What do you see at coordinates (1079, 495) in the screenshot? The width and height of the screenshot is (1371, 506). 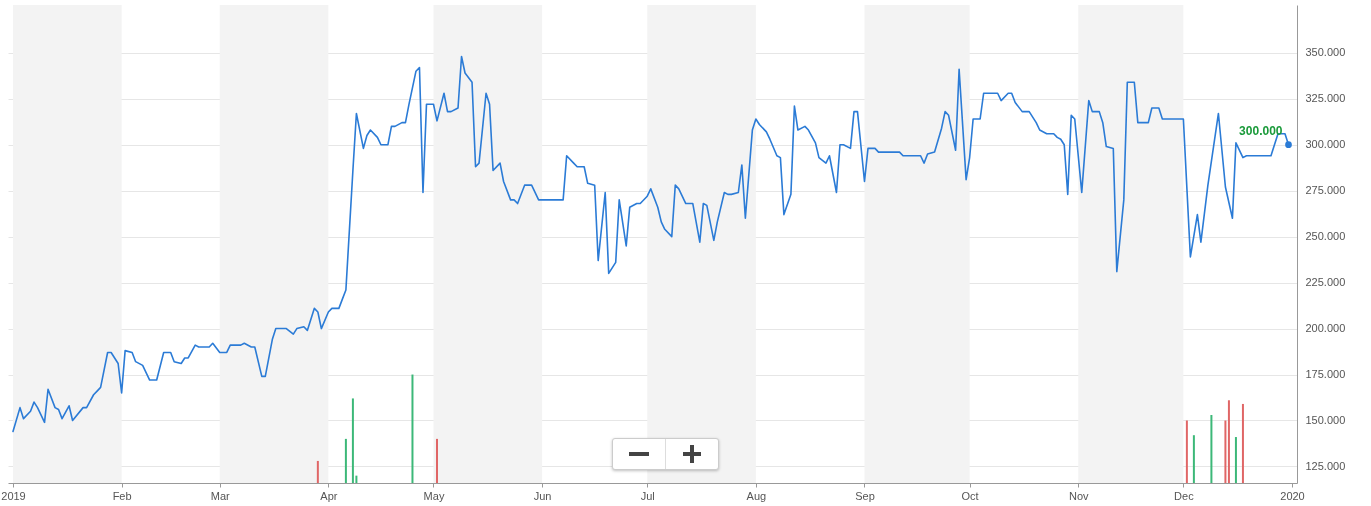 I see `x-tick-label: Nov` at bounding box center [1079, 495].